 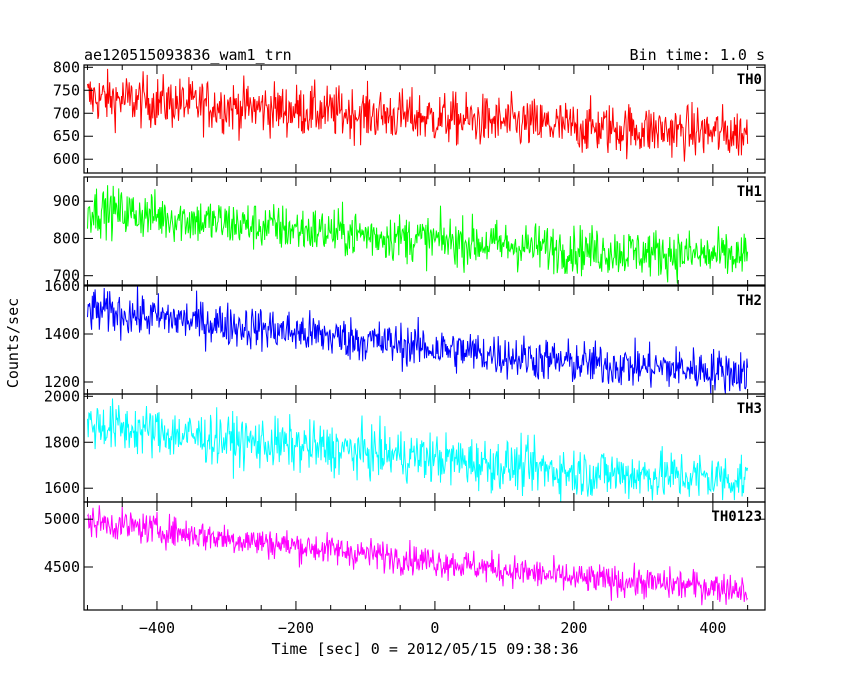 What do you see at coordinates (418, 450) in the screenshot?
I see `series-line-th3` at bounding box center [418, 450].